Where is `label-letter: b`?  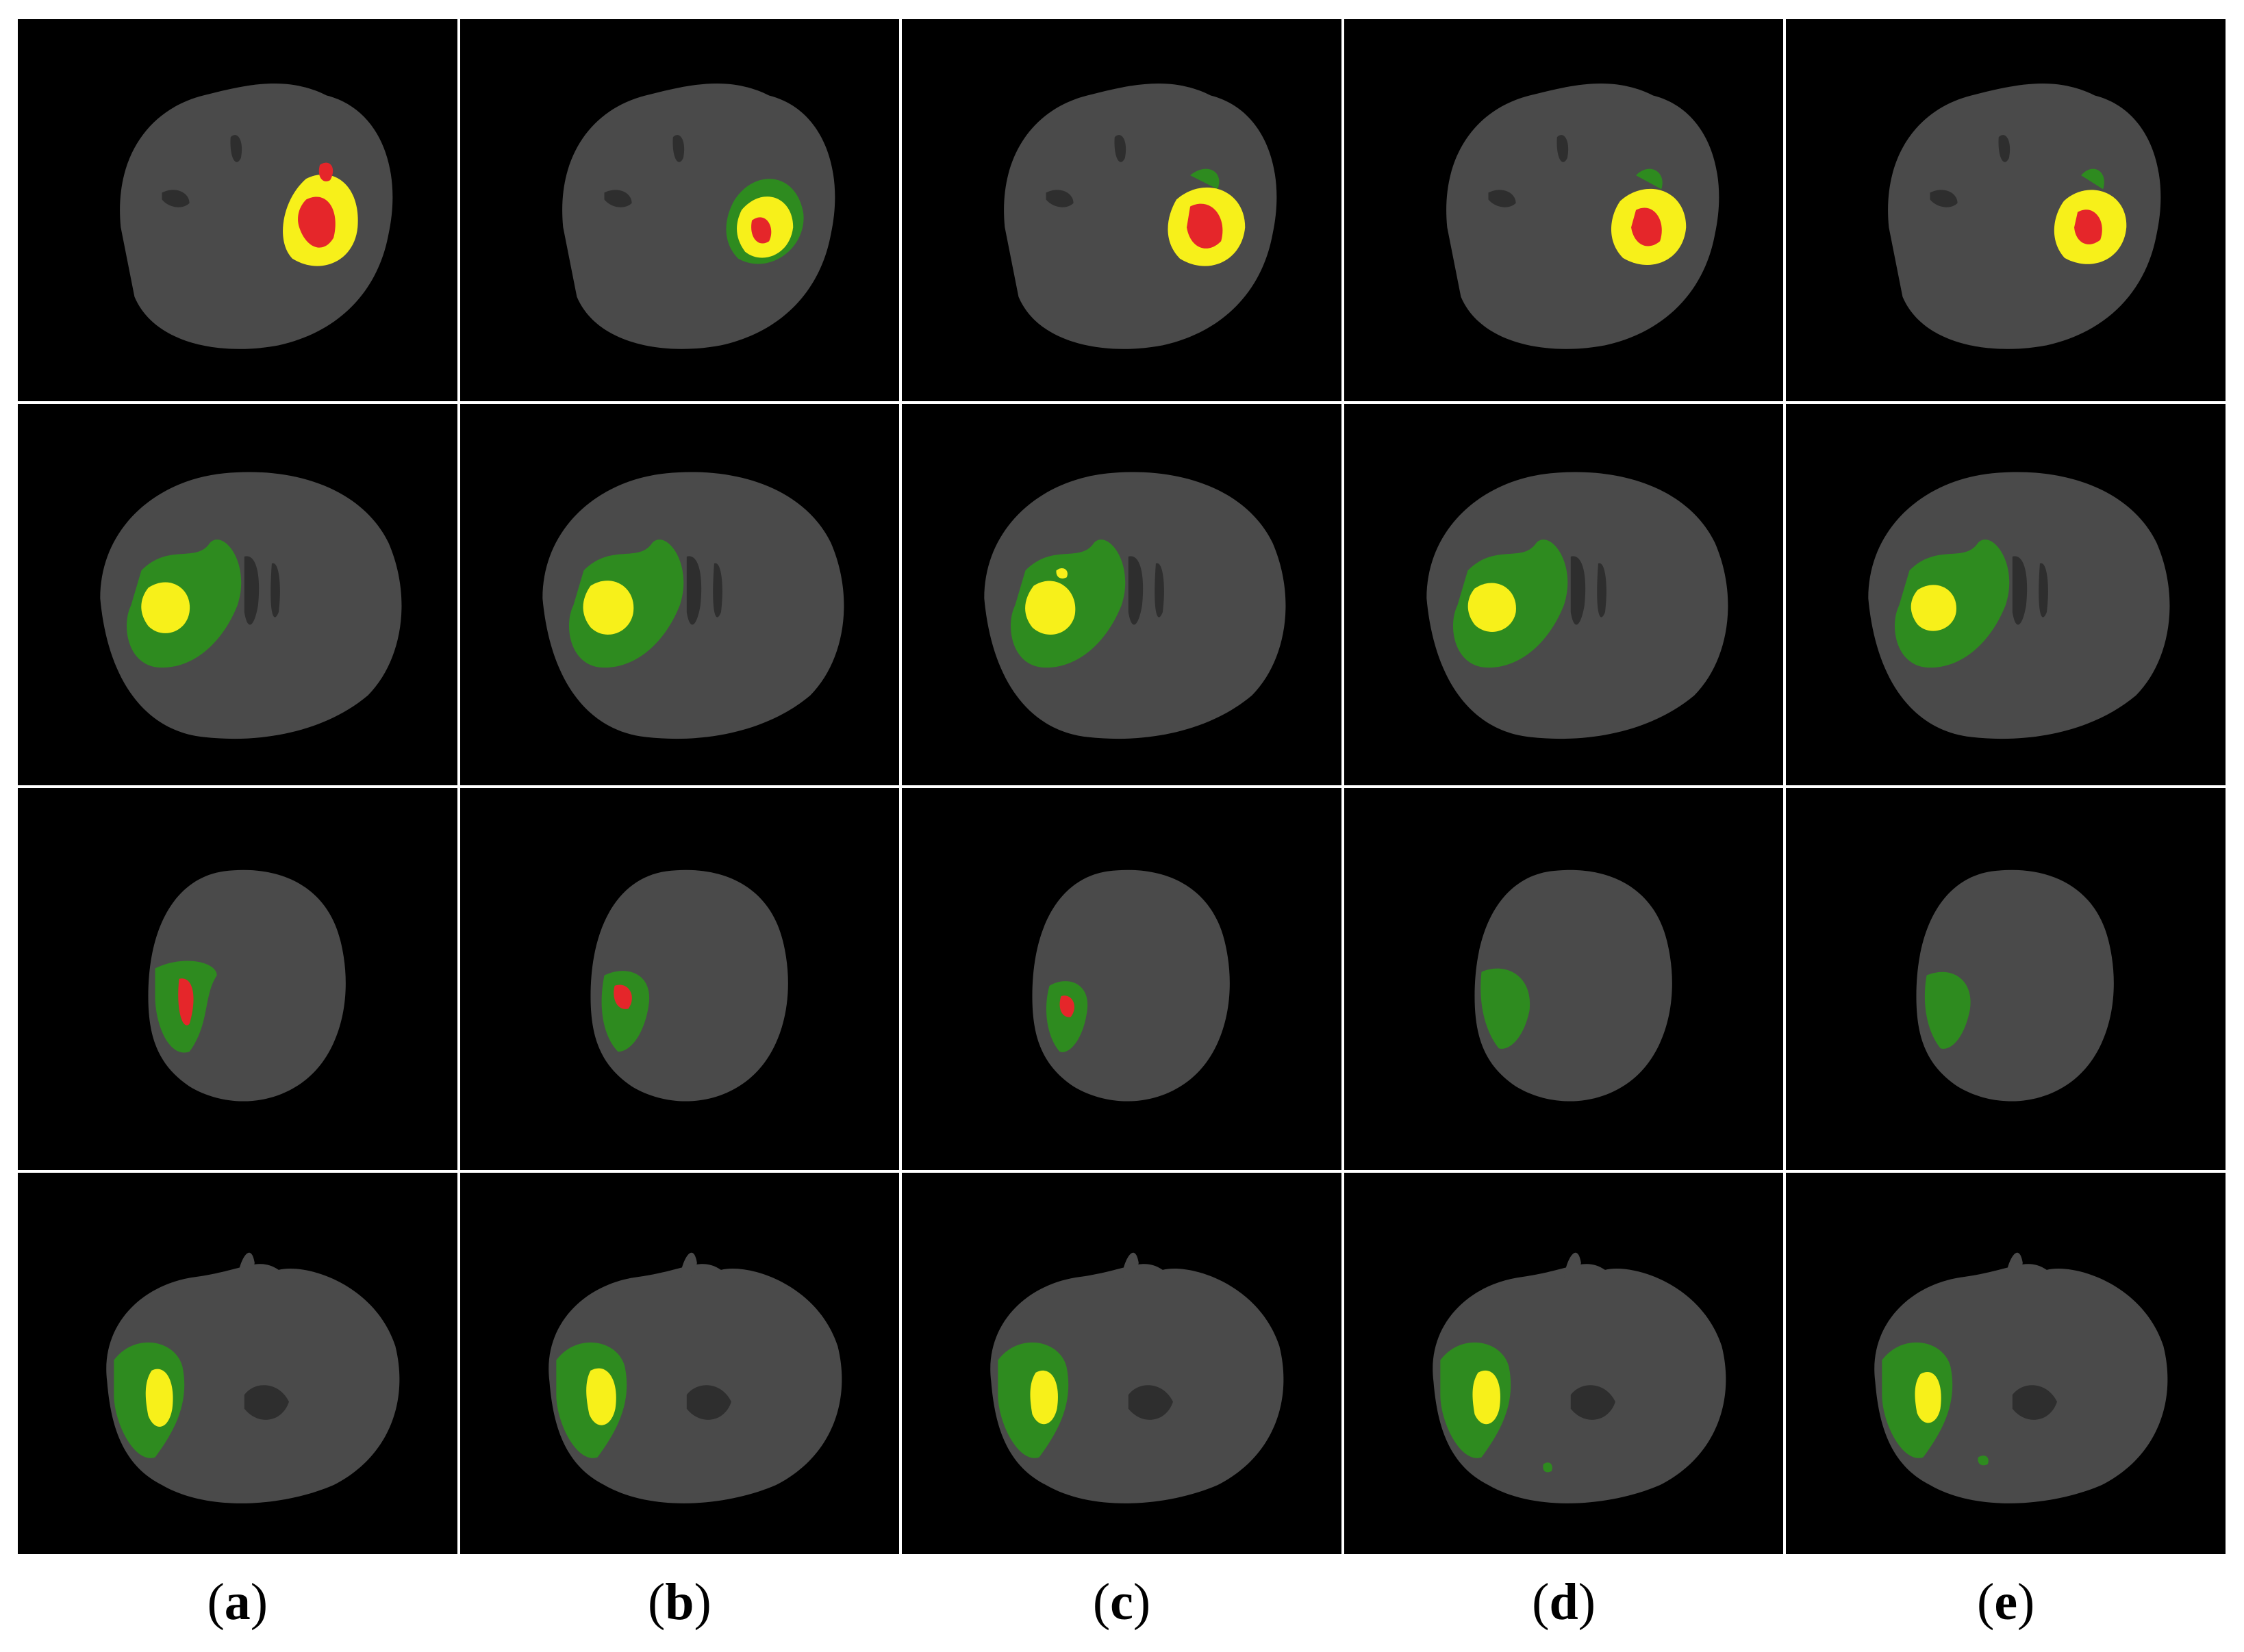 label-letter: b is located at coordinates (680, 1602).